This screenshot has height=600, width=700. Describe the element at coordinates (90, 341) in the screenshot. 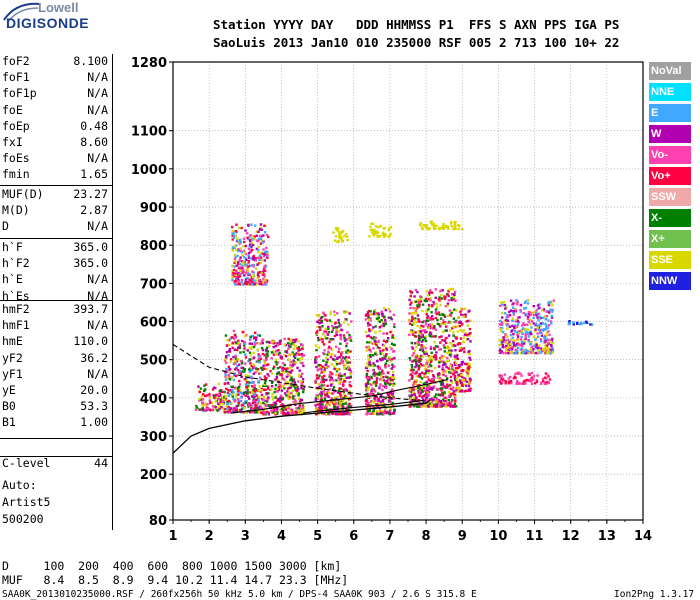

I see `param-value: 110.0` at that location.